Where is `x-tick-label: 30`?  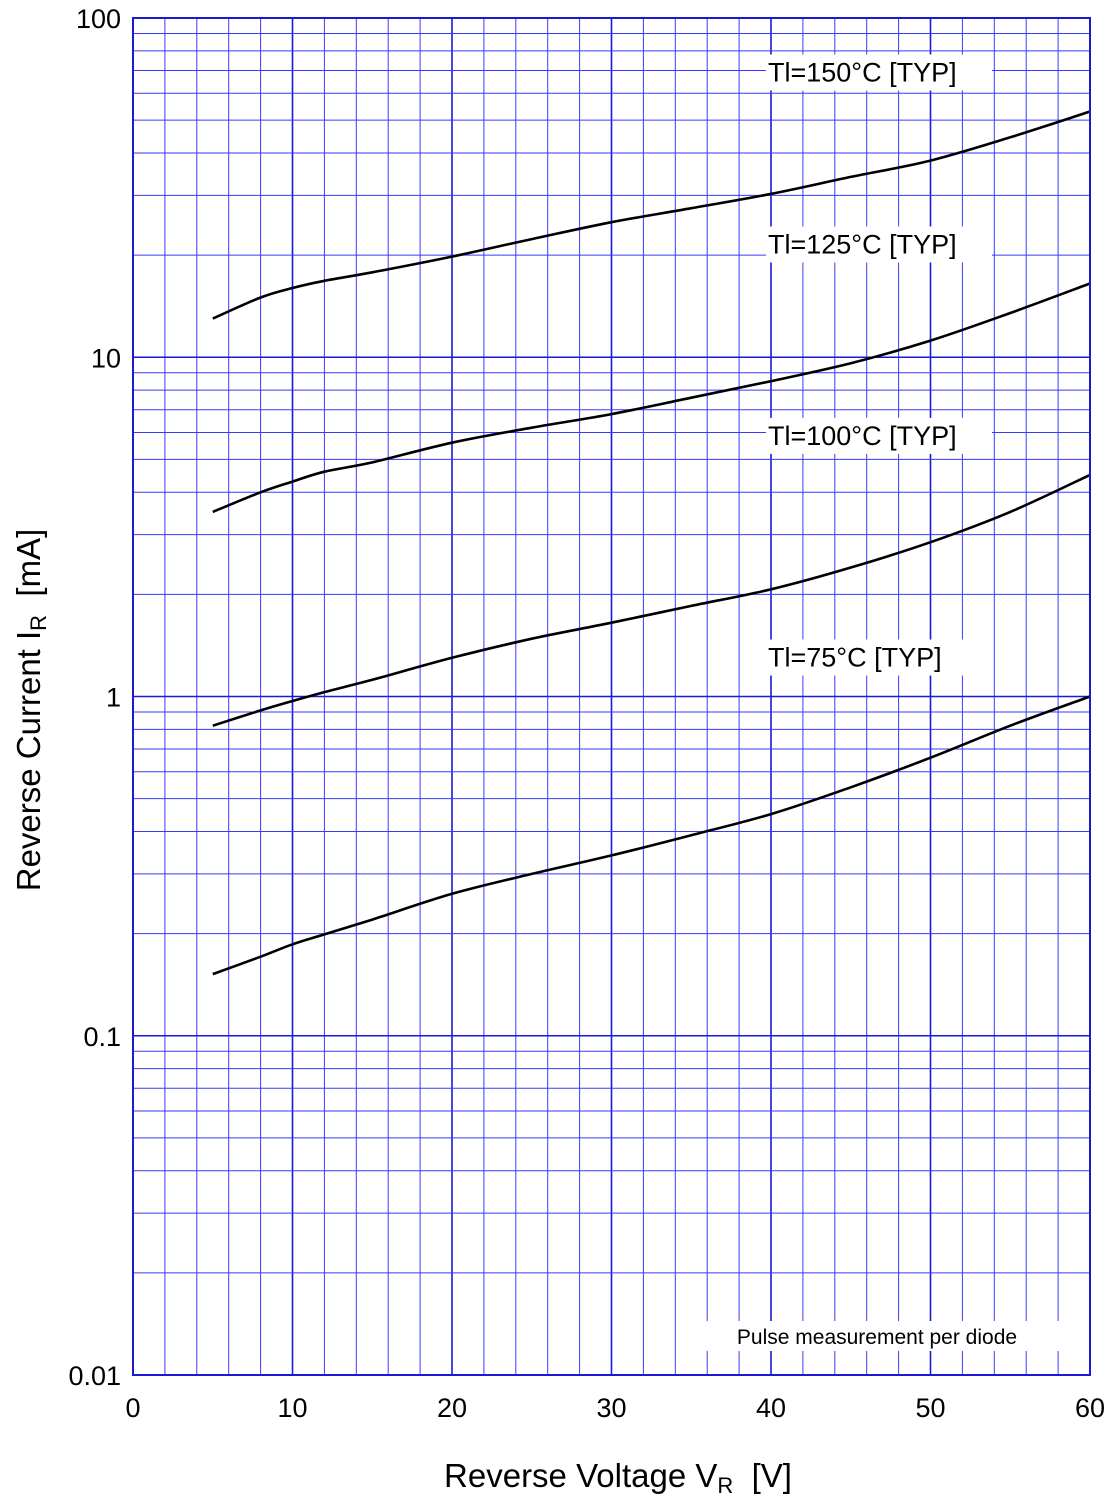 x-tick-label: 30 is located at coordinates (611, 1408).